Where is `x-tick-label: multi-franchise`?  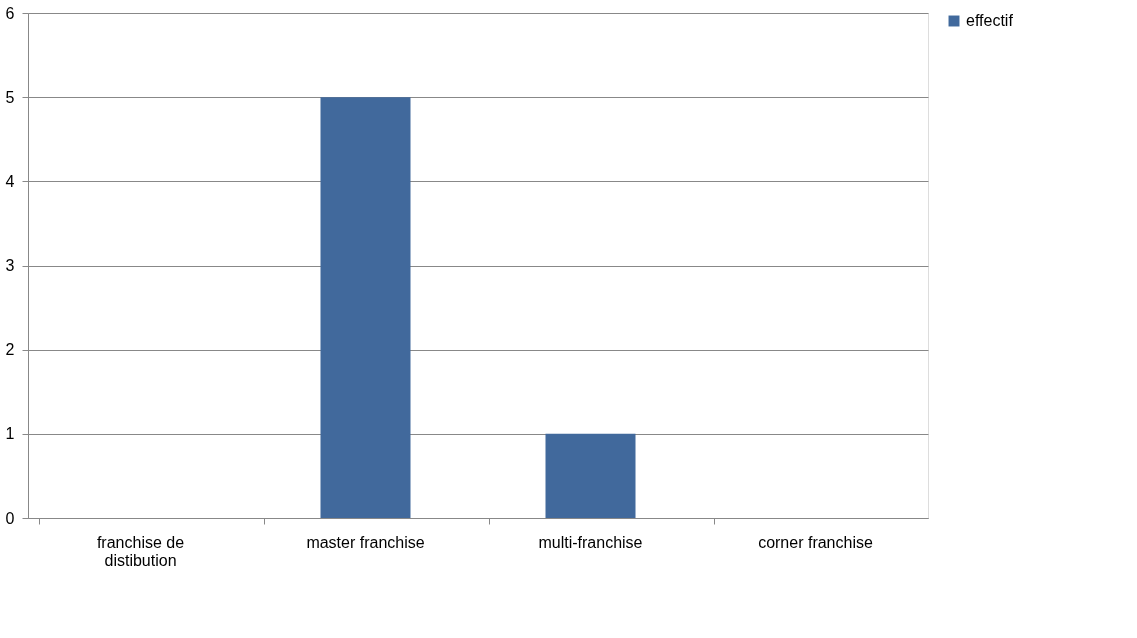 x-tick-label: multi-franchise is located at coordinates (590, 542).